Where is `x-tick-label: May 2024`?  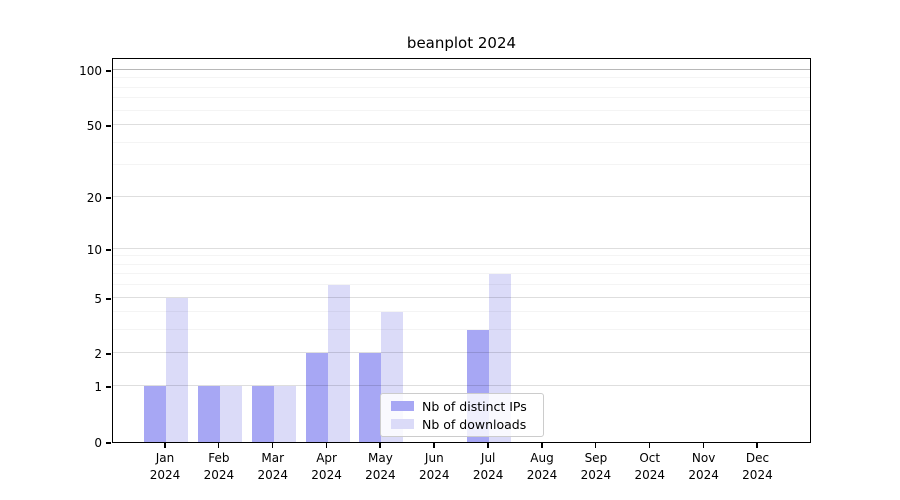 x-tick-label: May 2024 is located at coordinates (380, 466).